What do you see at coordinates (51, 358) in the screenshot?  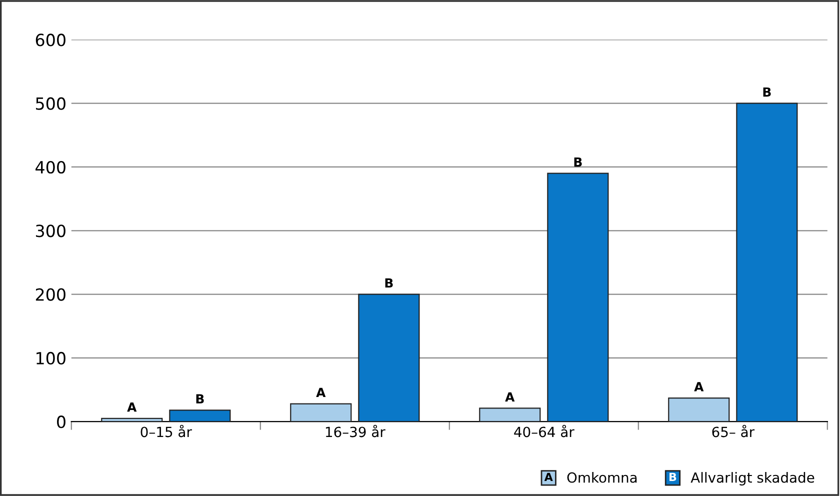 I see `y-tick-label: 100` at bounding box center [51, 358].